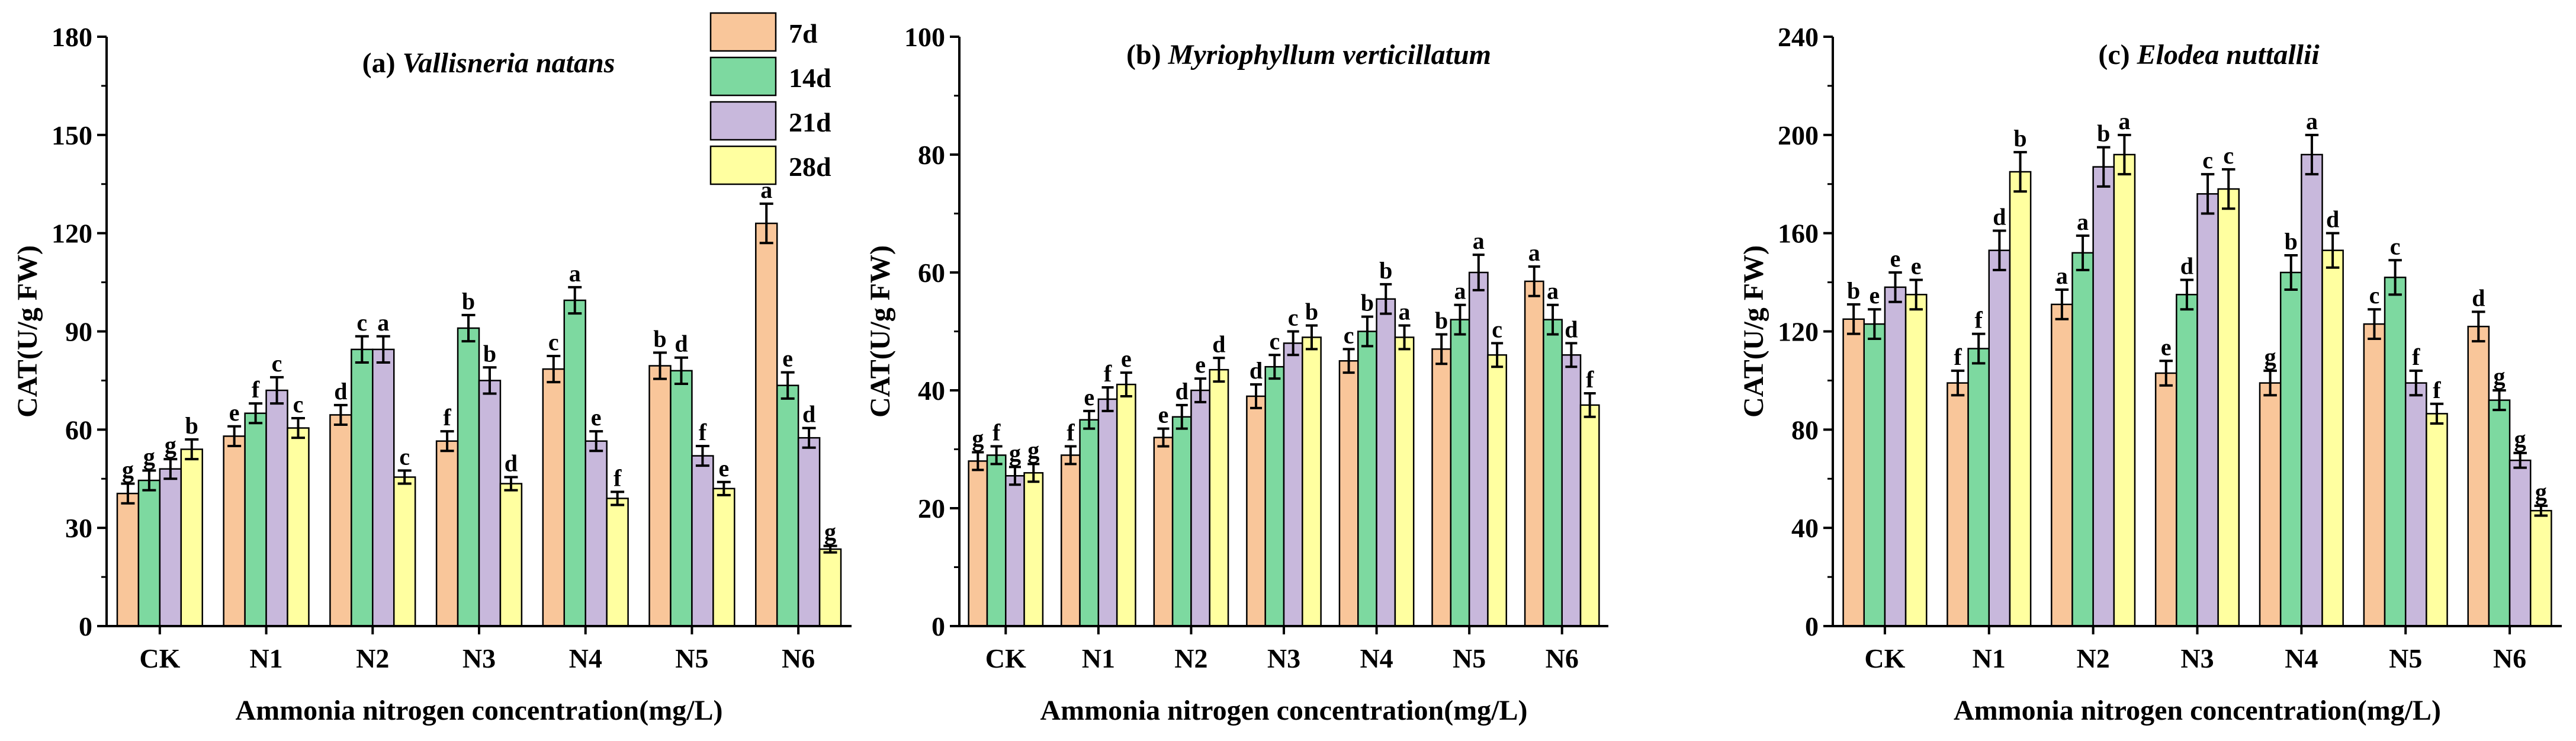 Image resolution: width=2576 pixels, height=741 pixels. I want to click on x-tick-label: N5, so click(691, 658).